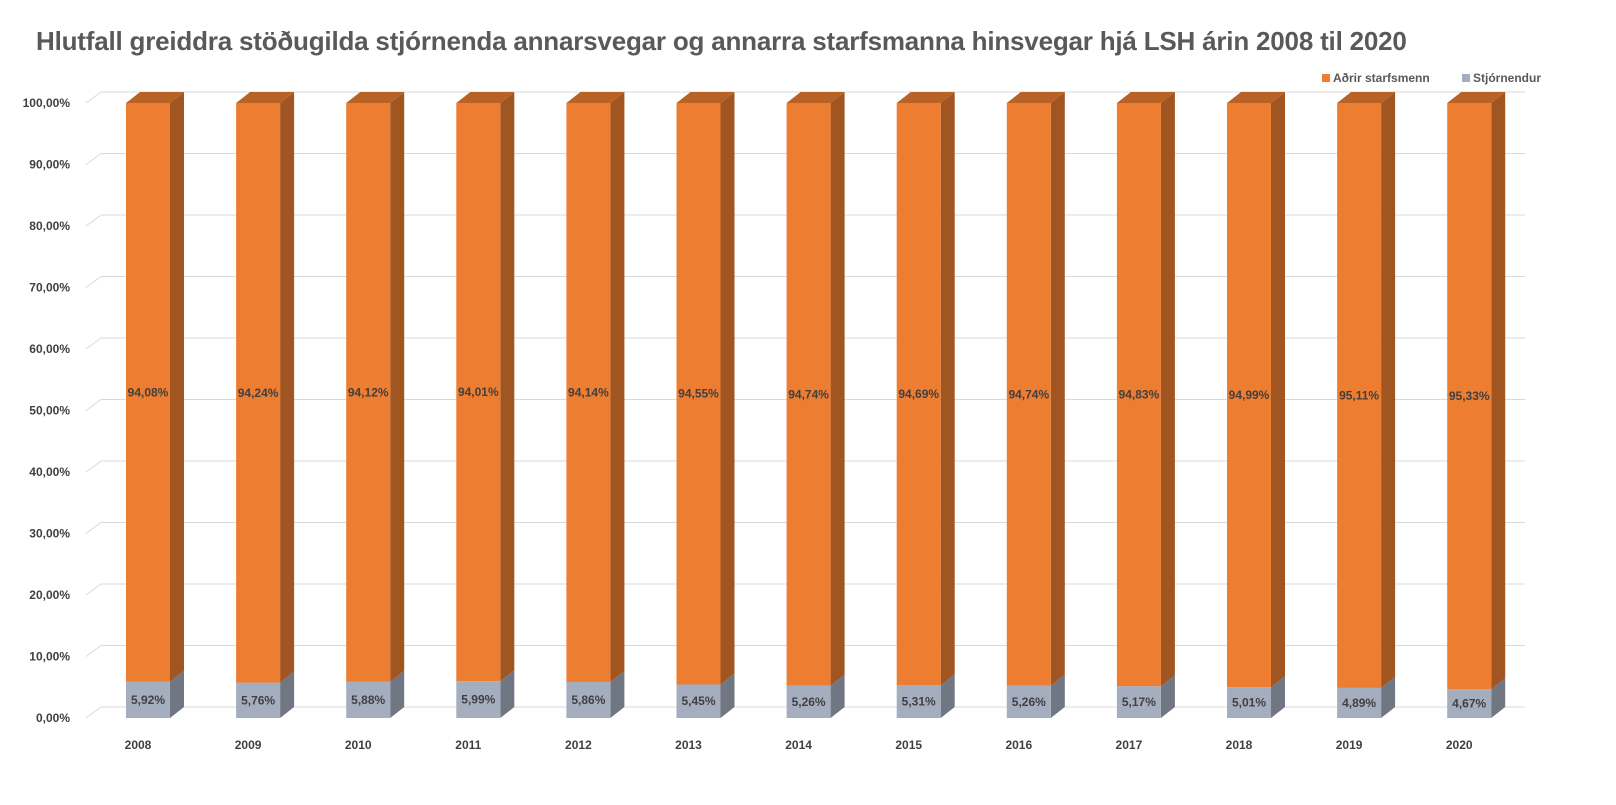 This screenshot has height=805, width=1616. Describe the element at coordinates (1381, 78) in the screenshot. I see `legend-label: Aðrir starfsmenn` at that location.